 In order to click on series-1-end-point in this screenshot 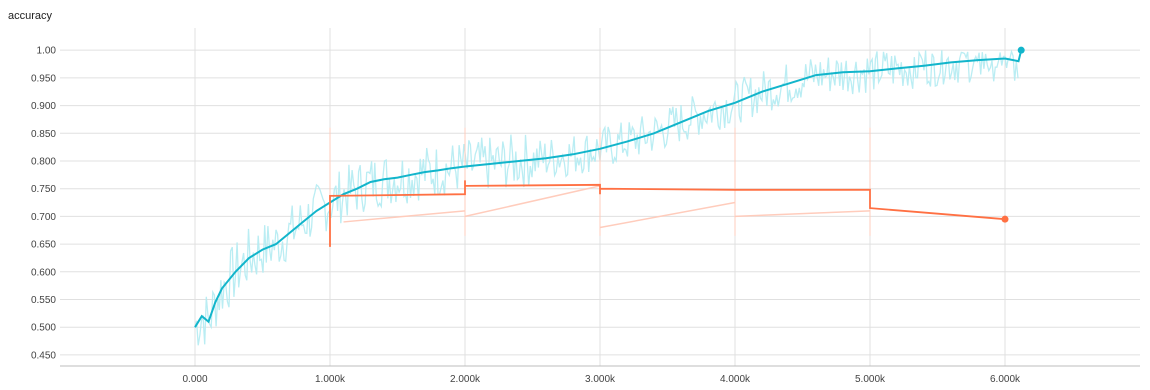, I will do `click(1021, 50)`.